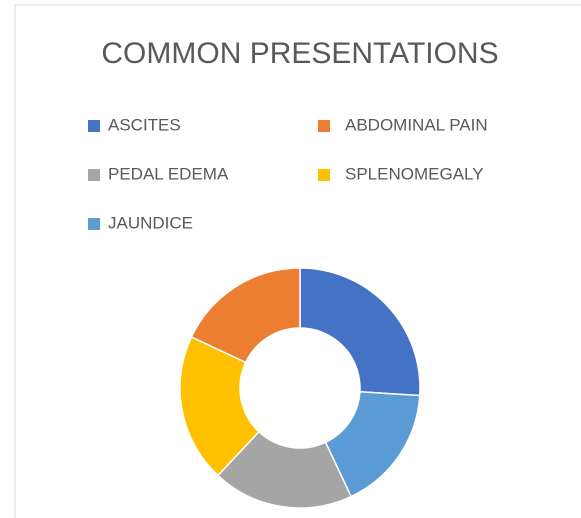 The height and width of the screenshot is (518, 581). What do you see at coordinates (150, 222) in the screenshot?
I see `legend-label: JAUNDICE` at bounding box center [150, 222].